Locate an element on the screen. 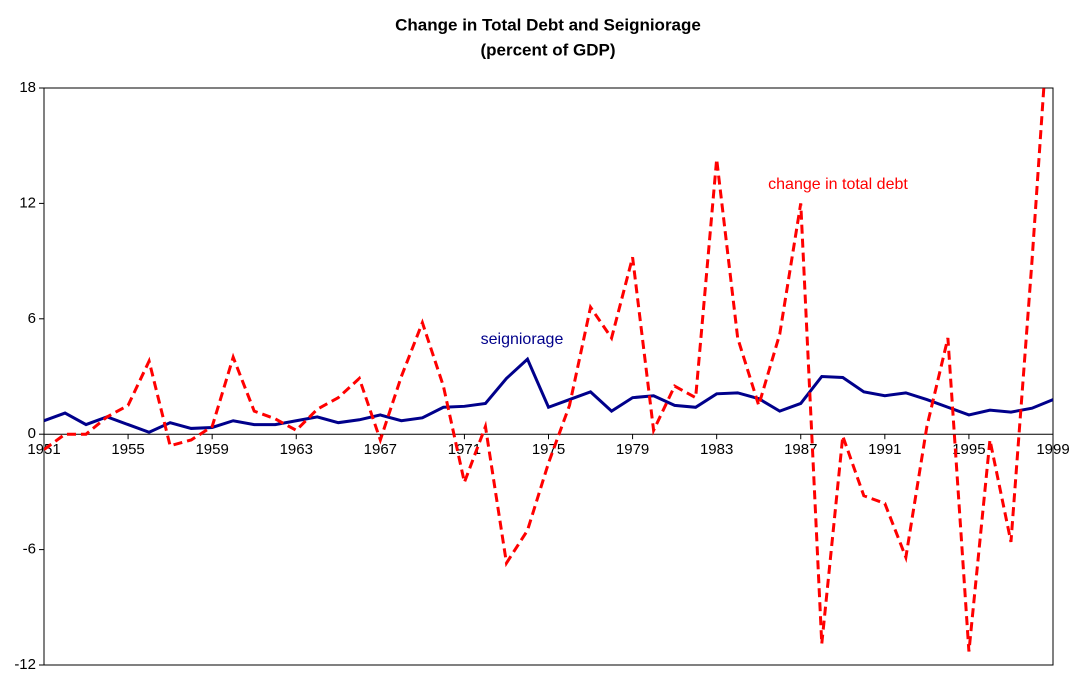 Image resolution: width=1076 pixels, height=680 pixels. x-tick-label: 1955 is located at coordinates (127, 449).